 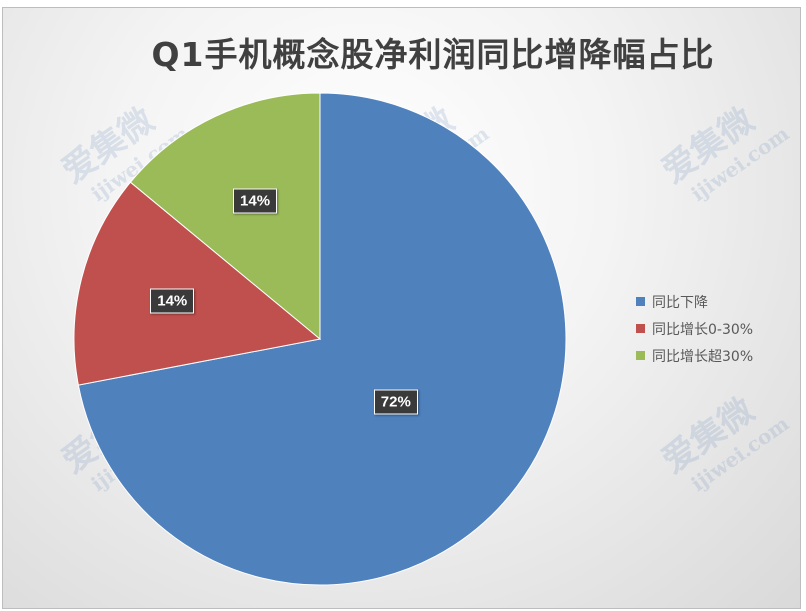 What do you see at coordinates (703, 329) in the screenshot?
I see `legend-label: 同比增长0-30%` at bounding box center [703, 329].